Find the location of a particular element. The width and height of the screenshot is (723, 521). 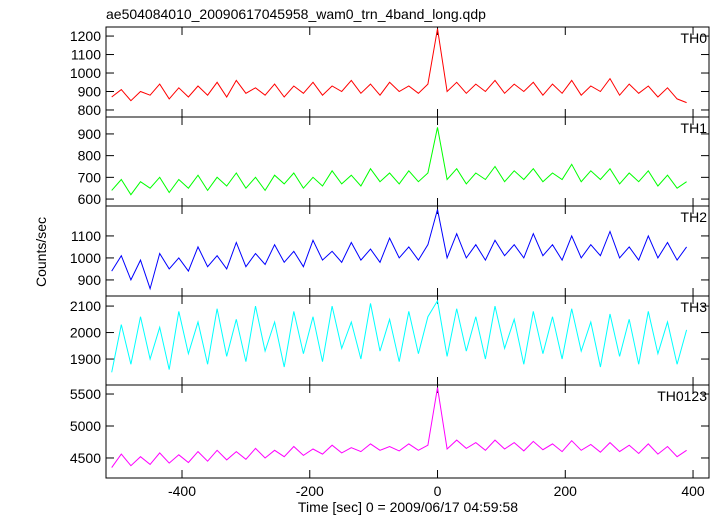

y-tick-label: 700 is located at coordinates (90, 177).